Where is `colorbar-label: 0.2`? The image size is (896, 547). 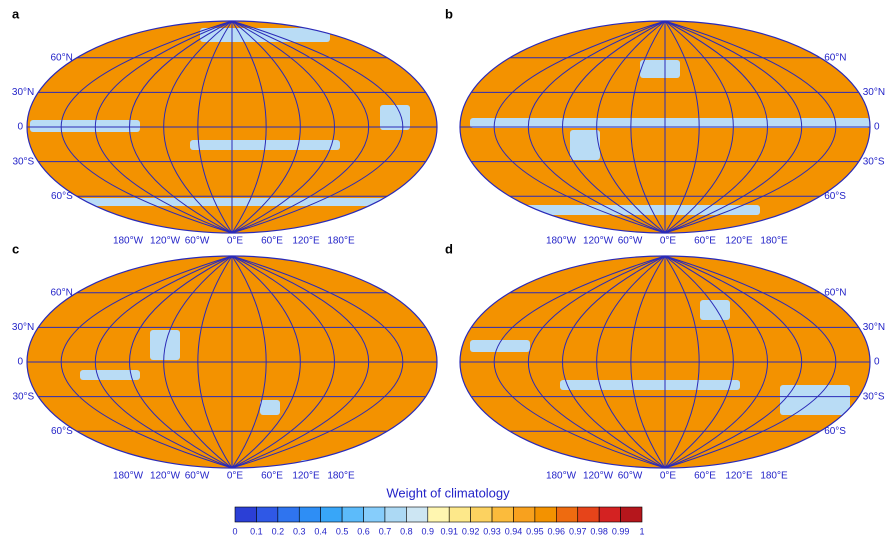
colorbar-label: 0.2 is located at coordinates (278, 531).